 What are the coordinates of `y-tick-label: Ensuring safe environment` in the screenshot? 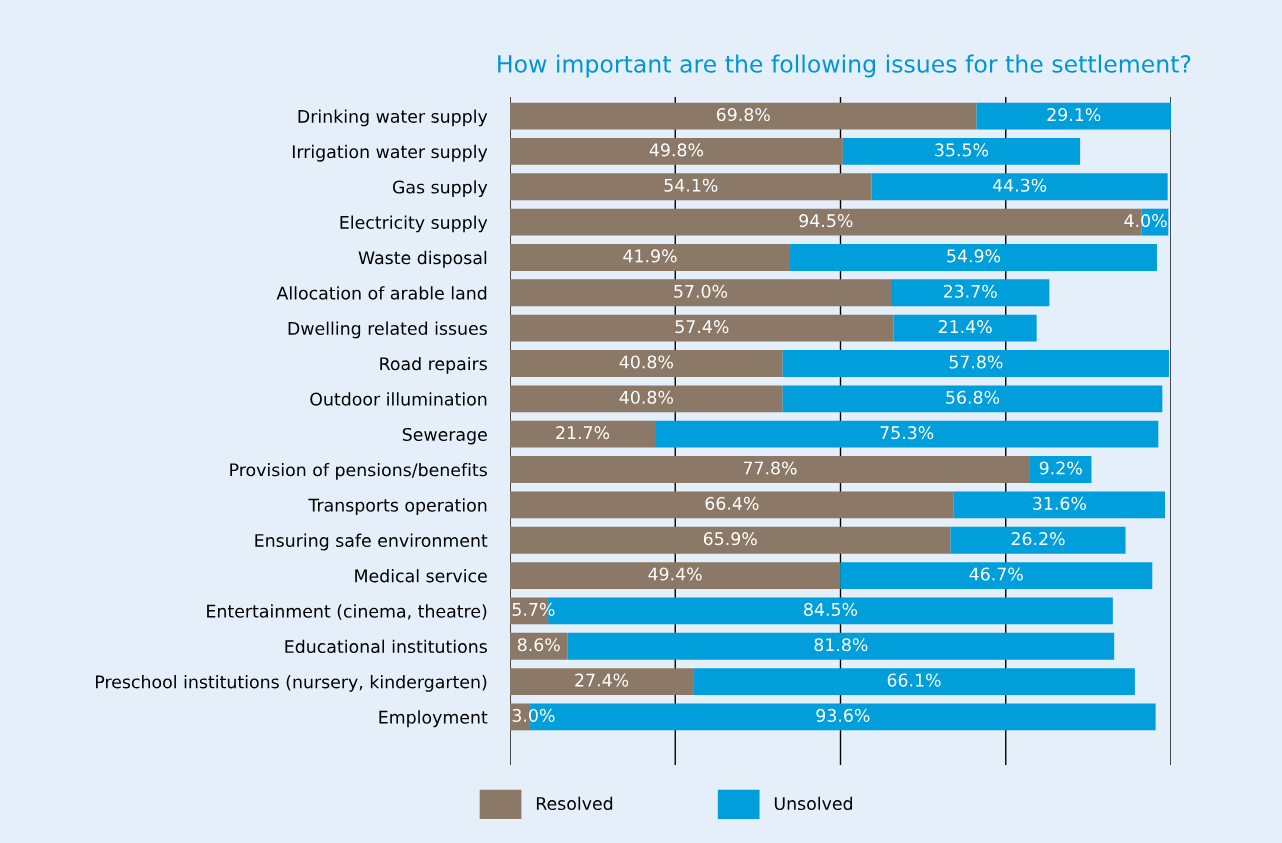 It's located at (371, 542).